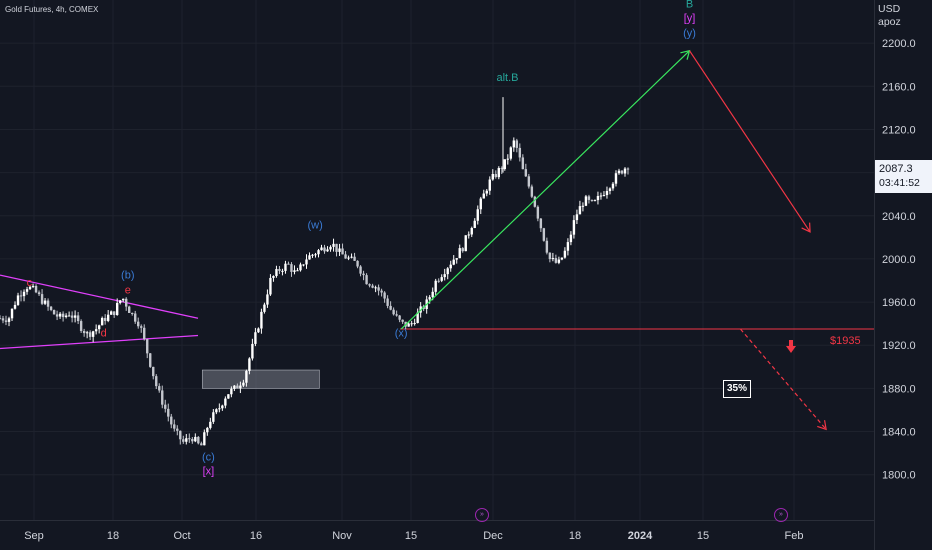 The width and height of the screenshot is (932, 550). What do you see at coordinates (401, 334) in the screenshot?
I see `wave-label: (x)` at bounding box center [401, 334].